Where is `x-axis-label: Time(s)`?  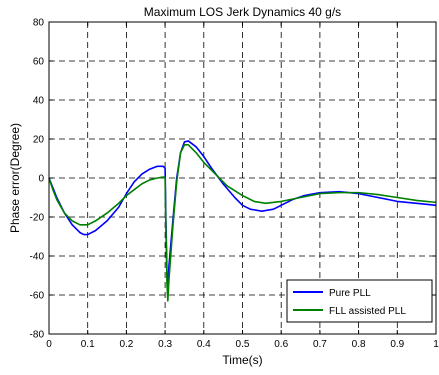 x-axis-label: Time(s) is located at coordinates (242, 360).